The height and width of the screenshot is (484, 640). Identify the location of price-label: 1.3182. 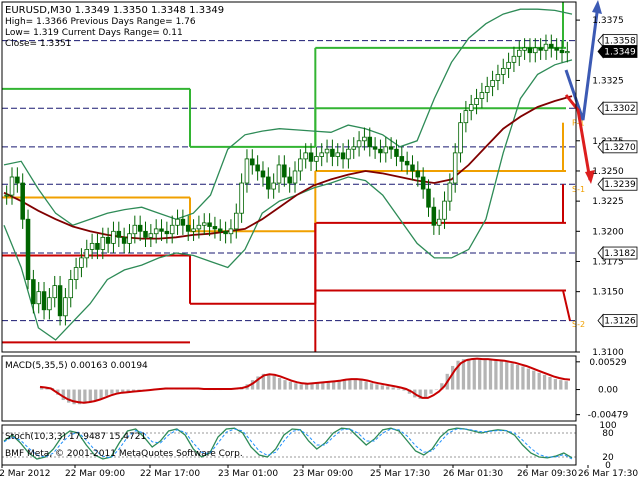
(617, 253).